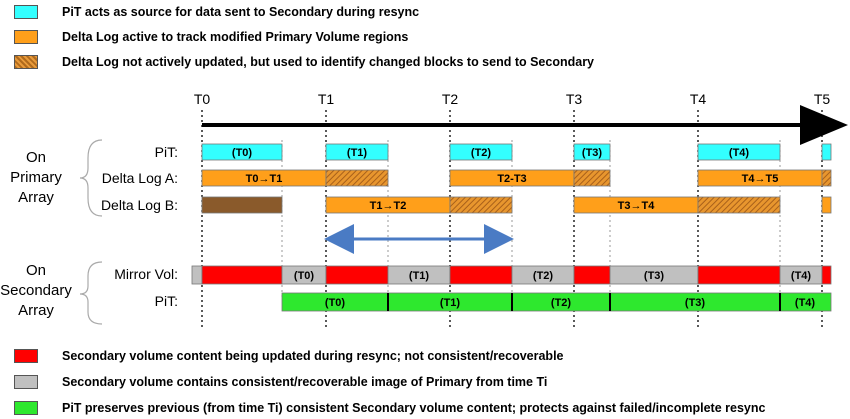 The height and width of the screenshot is (419, 850). Describe the element at coordinates (304, 276) in the screenshot. I see `mirror-label: (T0)` at that location.